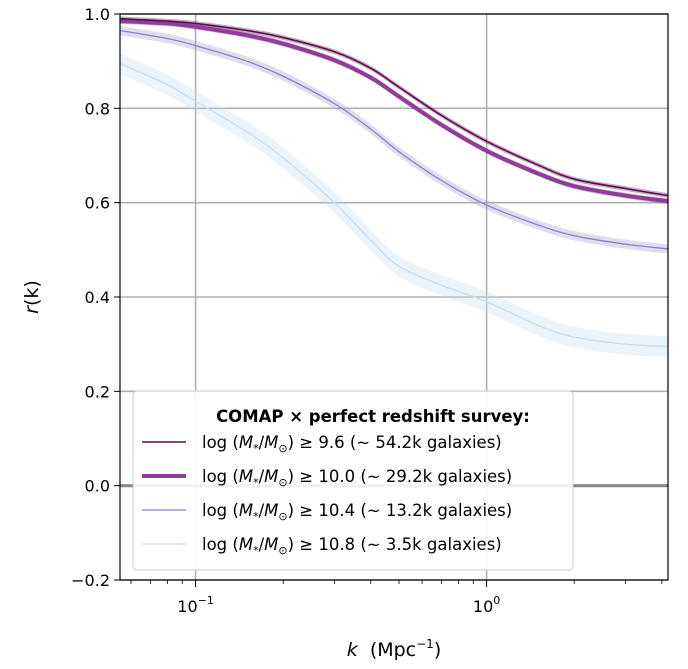  What do you see at coordinates (357, 512) in the screenshot?
I see `legend-label-2: log (M*/M⊙) ≥ 10.4 (∼ 13.2k galaxies)` at bounding box center [357, 512].